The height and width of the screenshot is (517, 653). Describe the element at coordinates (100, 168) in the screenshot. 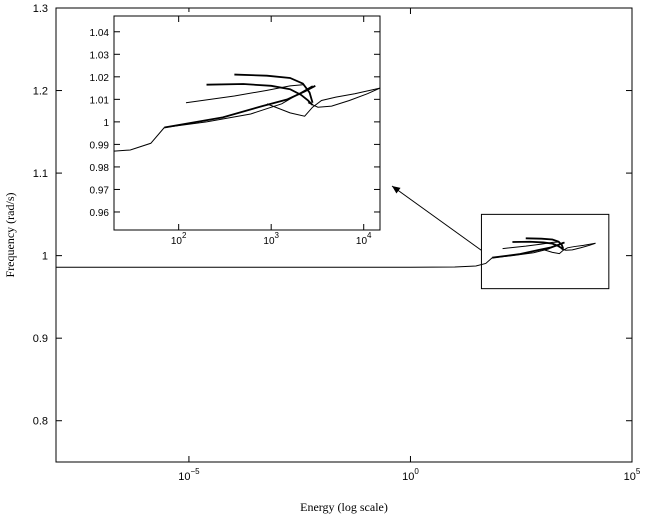

I see `inset-y-tick-label: 0.98` at that location.